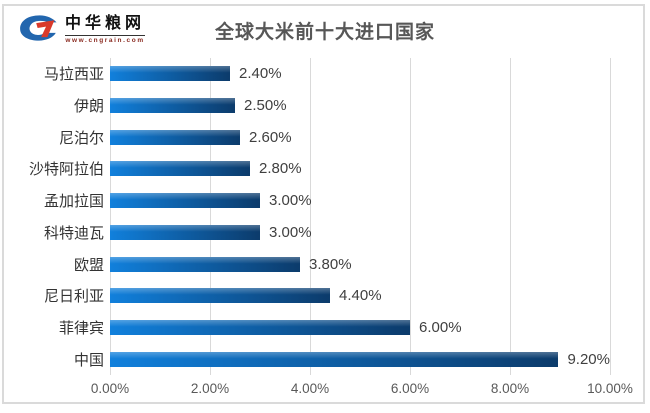 This screenshot has width=650, height=413. What do you see at coordinates (588, 359) in the screenshot?
I see `bar-value-label: 9.20%` at bounding box center [588, 359].